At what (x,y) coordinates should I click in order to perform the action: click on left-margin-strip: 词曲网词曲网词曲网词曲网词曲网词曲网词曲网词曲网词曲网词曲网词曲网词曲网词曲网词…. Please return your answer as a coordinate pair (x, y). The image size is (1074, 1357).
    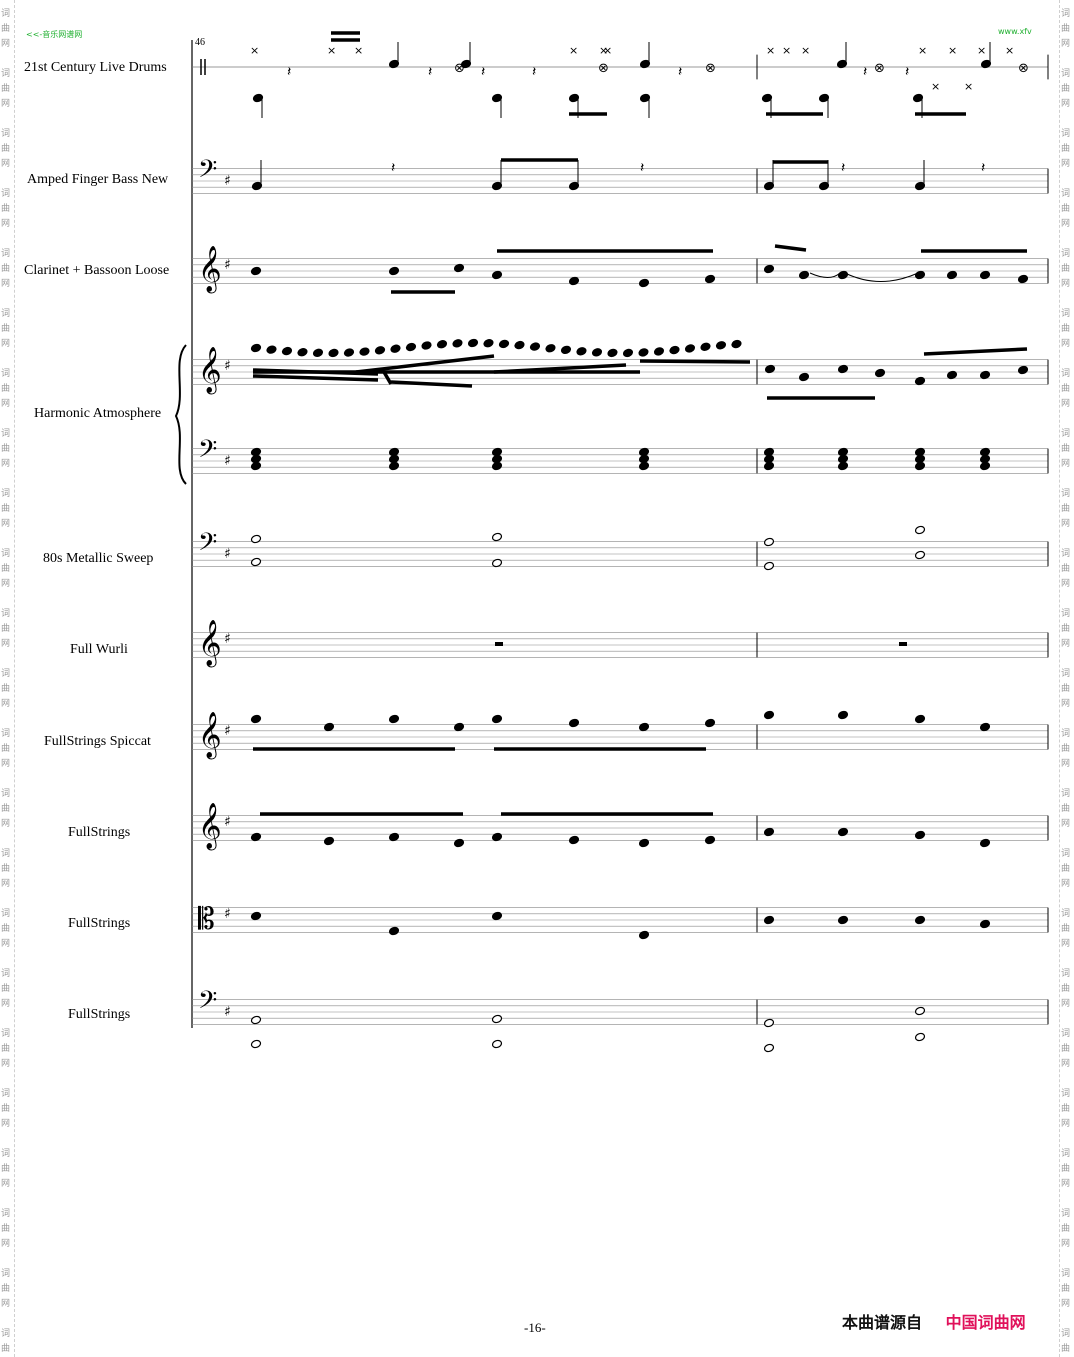
    Looking at the image, I should click on (7, 678).